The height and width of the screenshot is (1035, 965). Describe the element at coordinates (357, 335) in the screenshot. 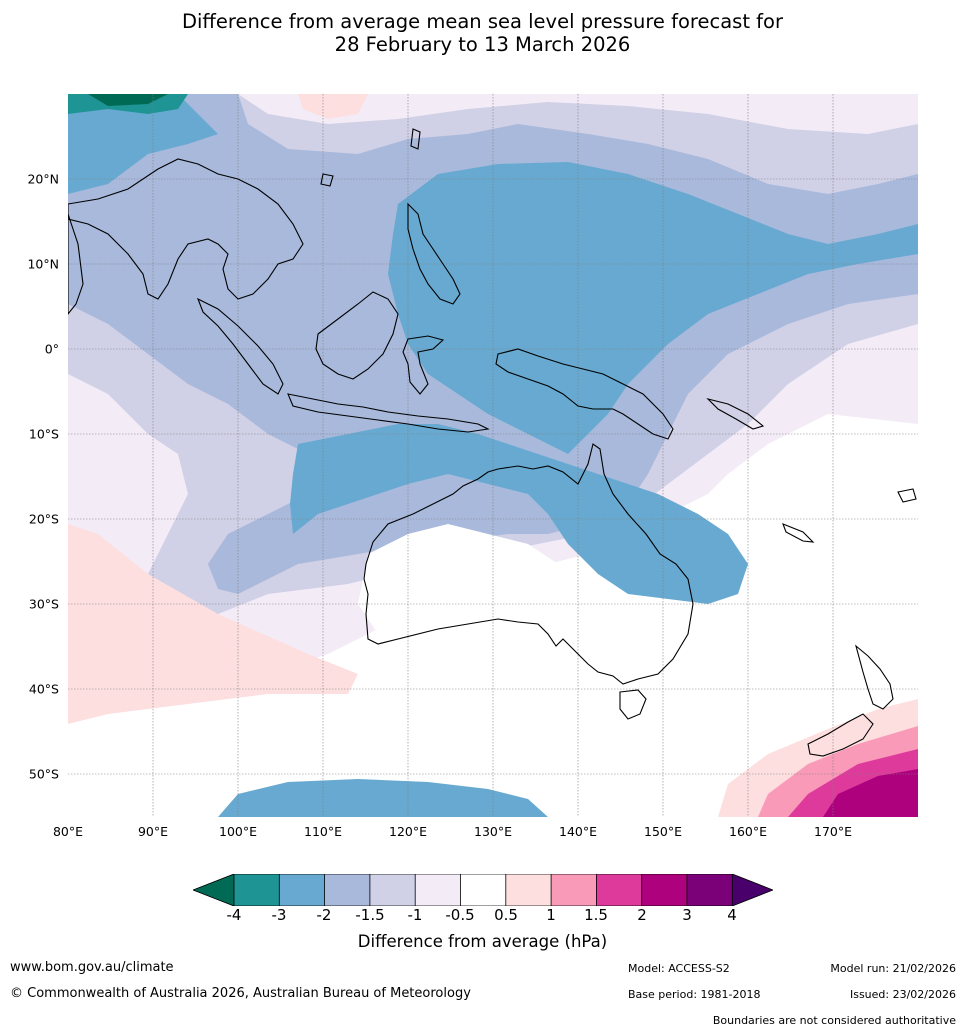

I see `coastline-borneo` at that location.